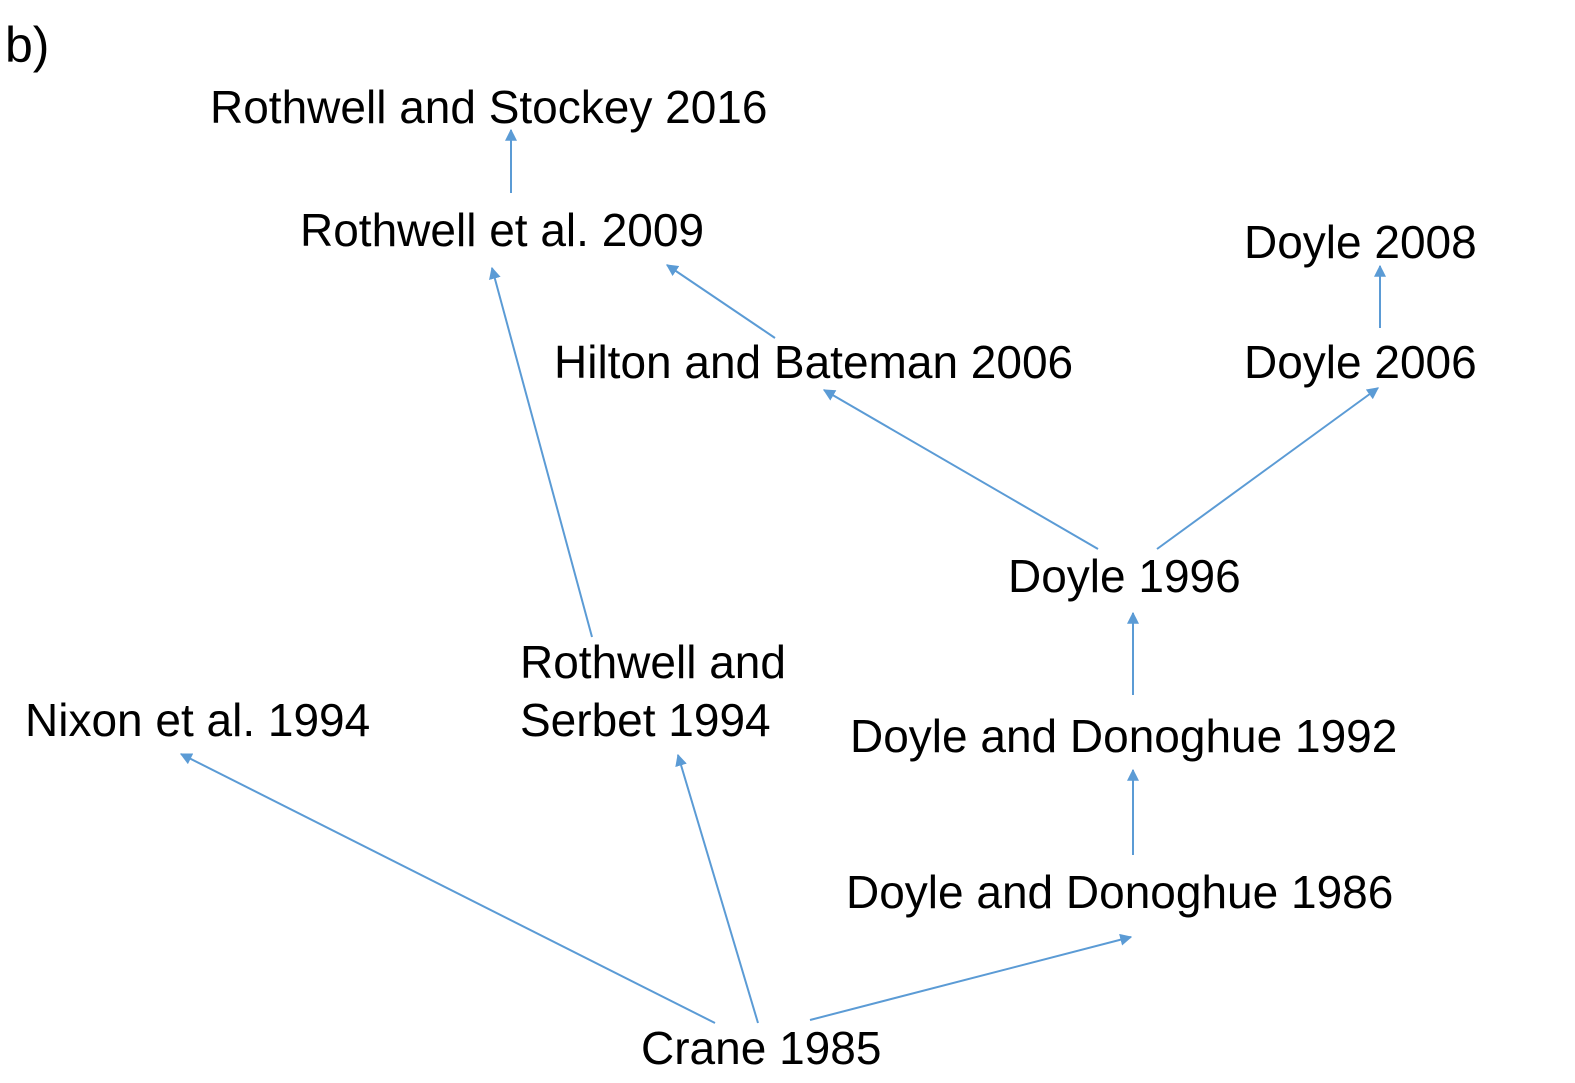 This screenshot has width=1575, height=1083. I want to click on node-label: Doyle and Donoghue 1986, so click(1119, 892).